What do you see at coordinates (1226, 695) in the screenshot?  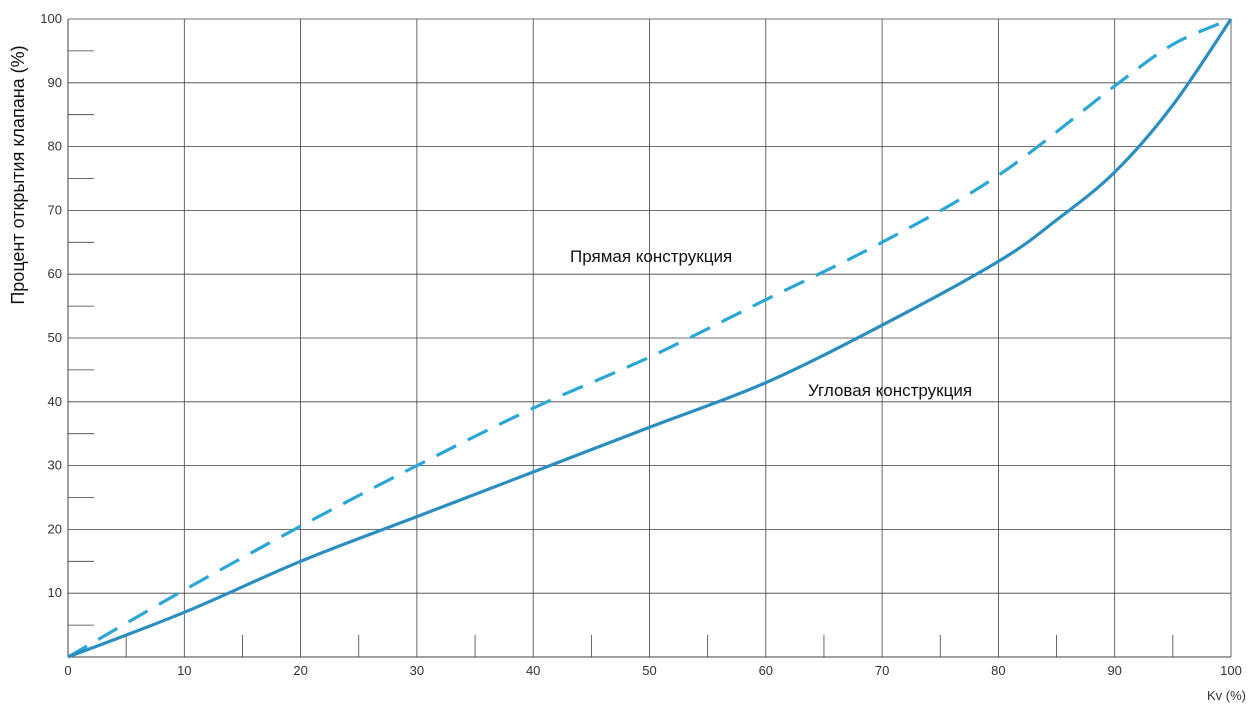 I see `x-axis-unit-label: Kv (%)` at bounding box center [1226, 695].